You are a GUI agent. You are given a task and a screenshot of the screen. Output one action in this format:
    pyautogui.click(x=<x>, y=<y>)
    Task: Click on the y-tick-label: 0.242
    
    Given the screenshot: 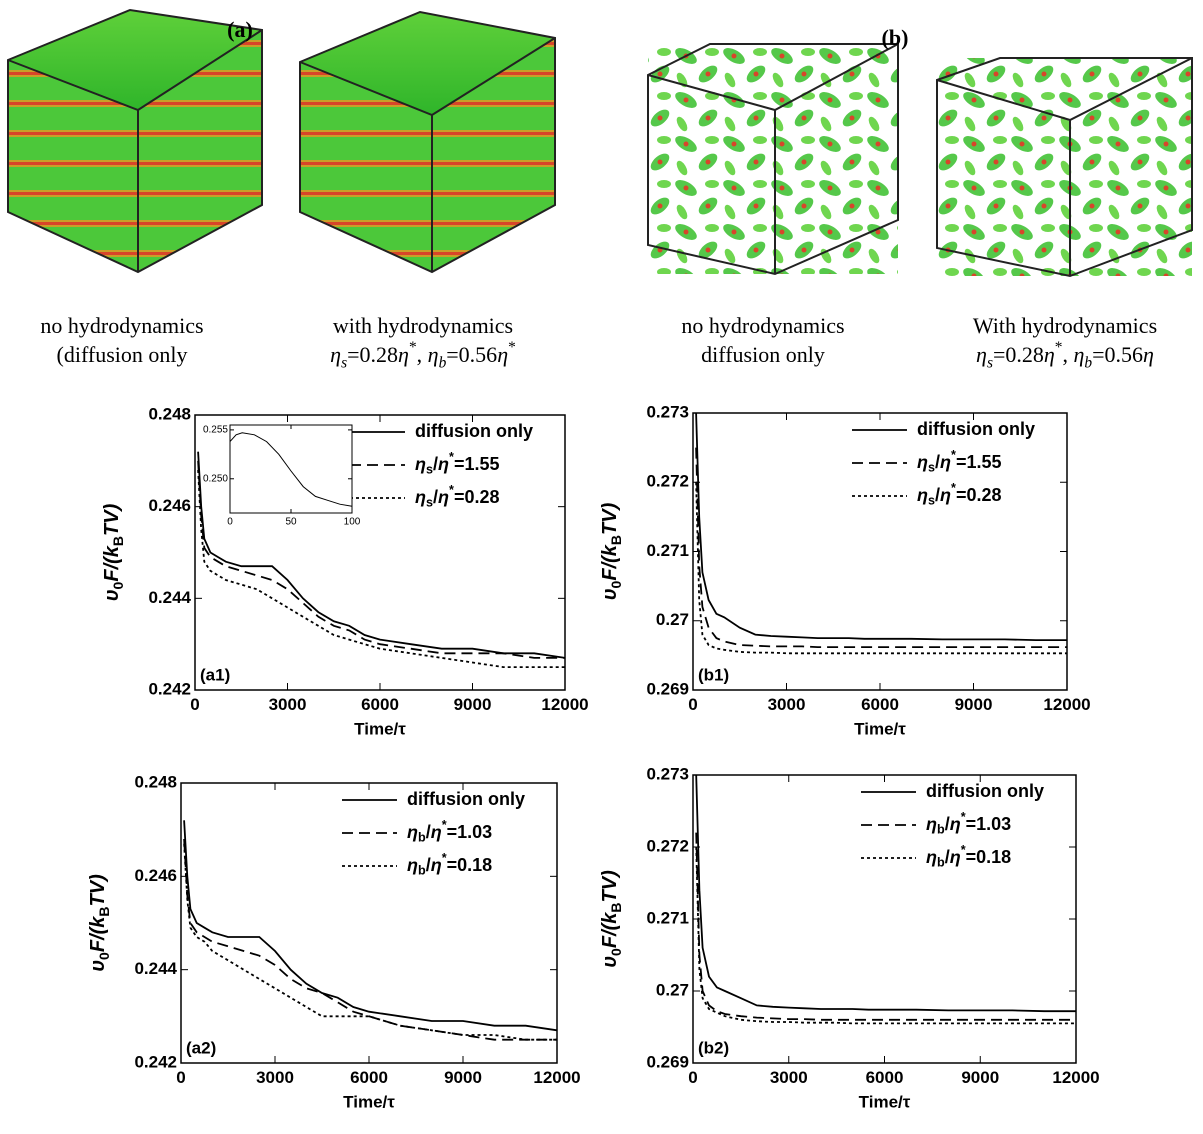 What is the action you would take?
    pyautogui.click(x=155, y=1061)
    